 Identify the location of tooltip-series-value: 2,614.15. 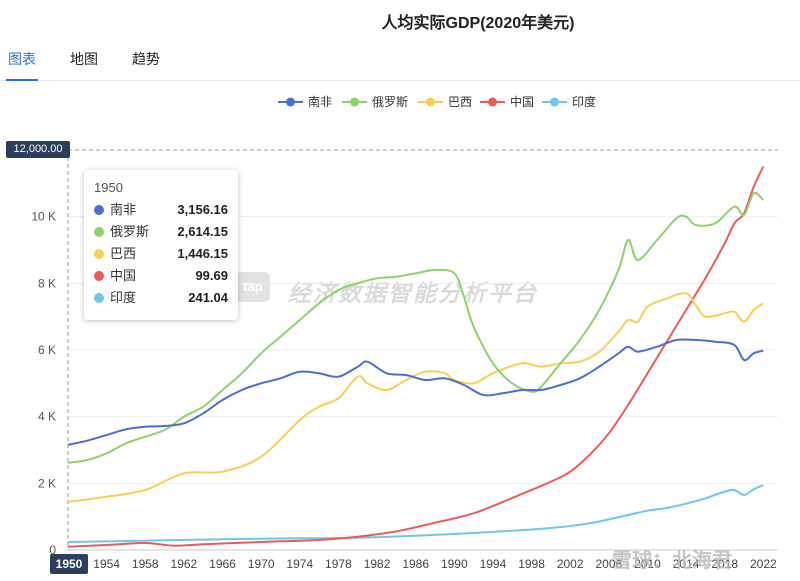
(202, 231).